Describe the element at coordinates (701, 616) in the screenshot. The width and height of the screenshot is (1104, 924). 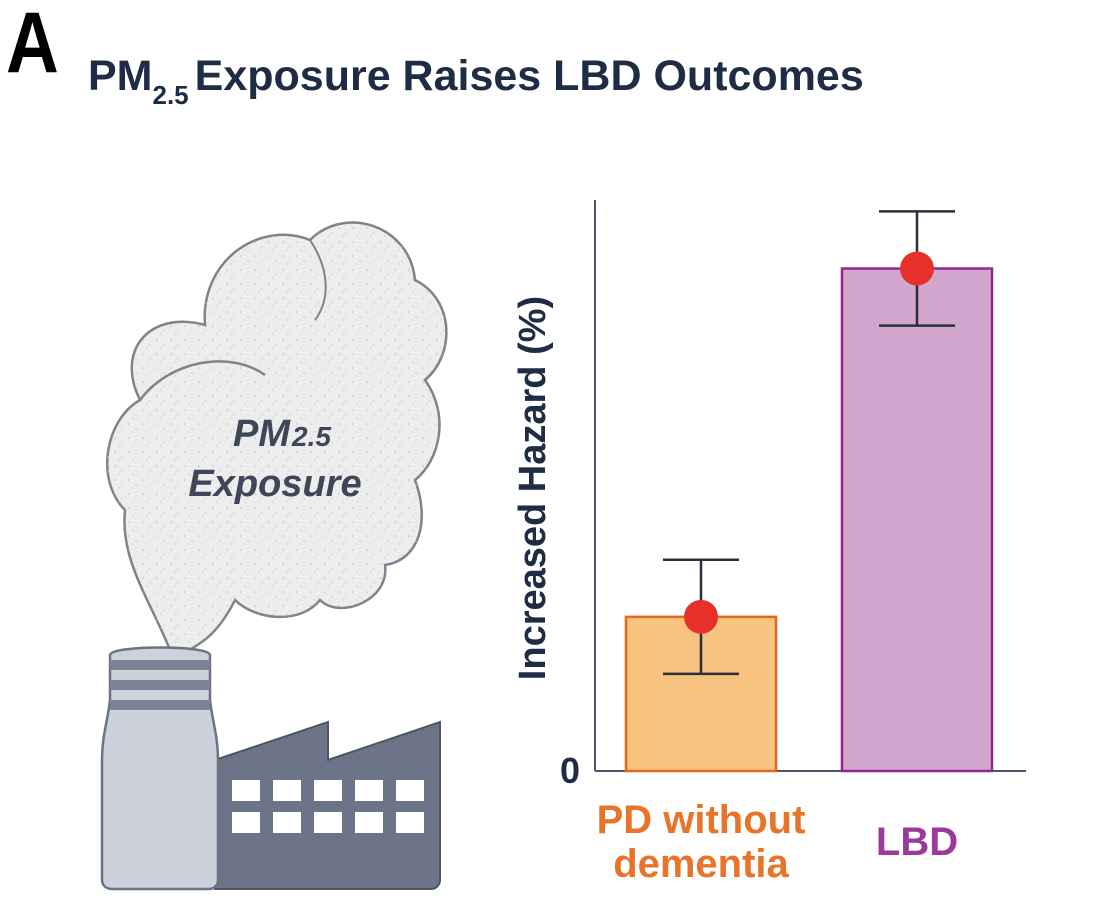
I see `point-pd-without-dementia` at that location.